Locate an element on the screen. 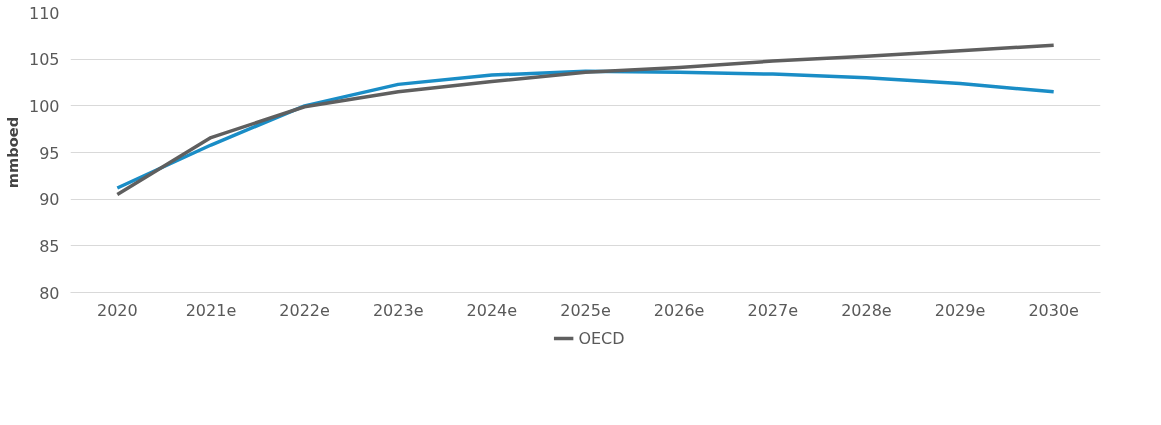  y-tick-label: 80 is located at coordinates (49, 293).